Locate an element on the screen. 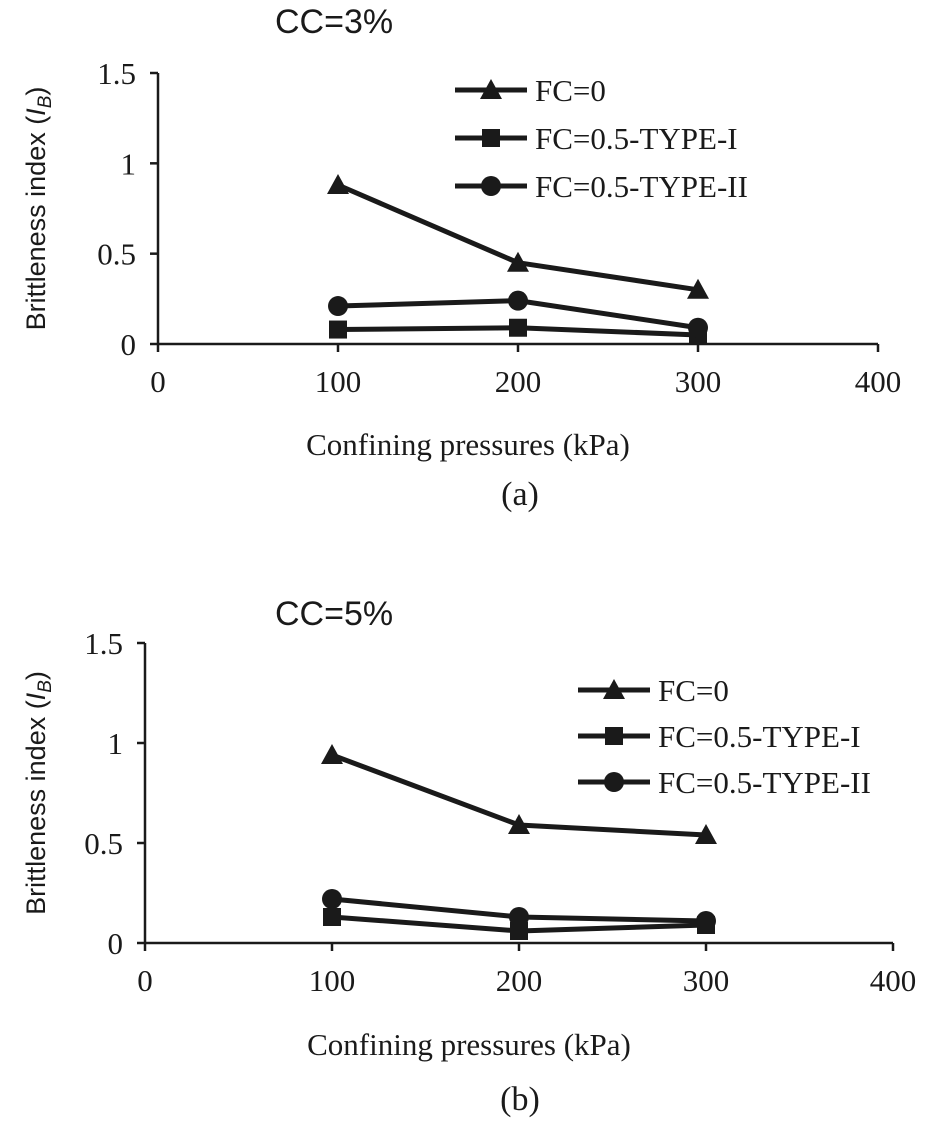  chart-title: CC=3% is located at coordinates (334, 22).